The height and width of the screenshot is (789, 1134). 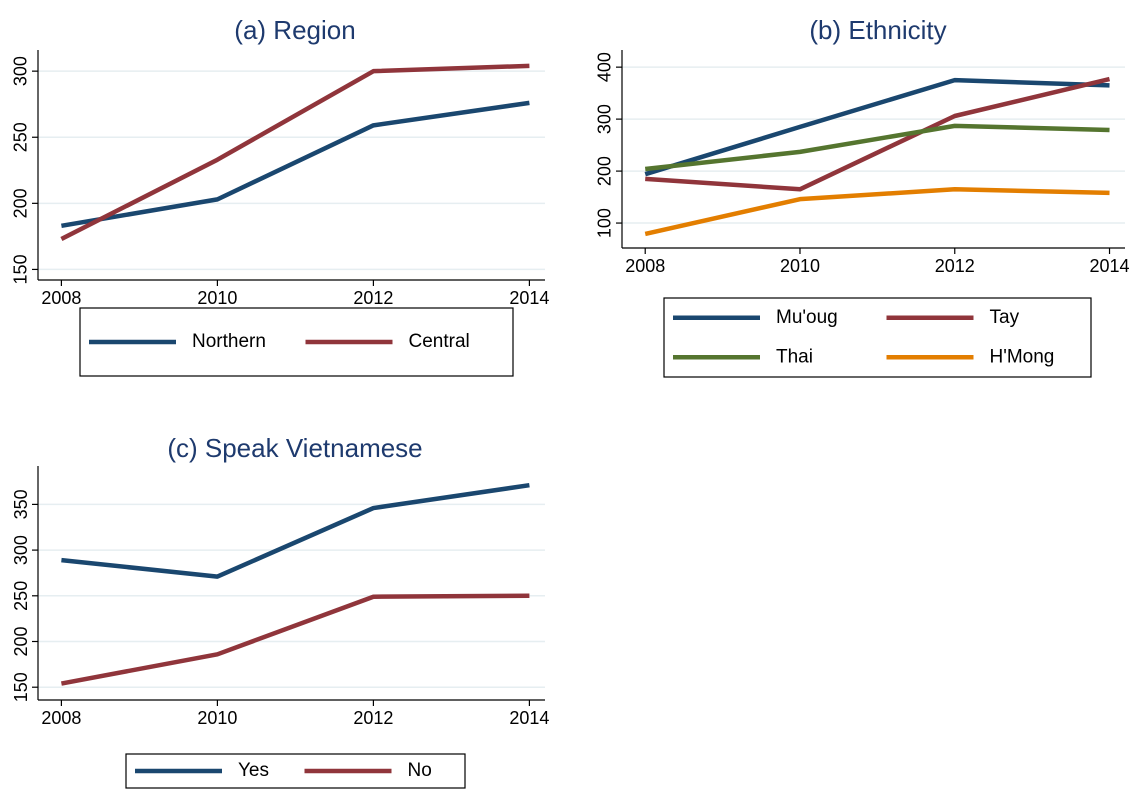 I want to click on chart-title: (a) Region, so click(x=294, y=30).